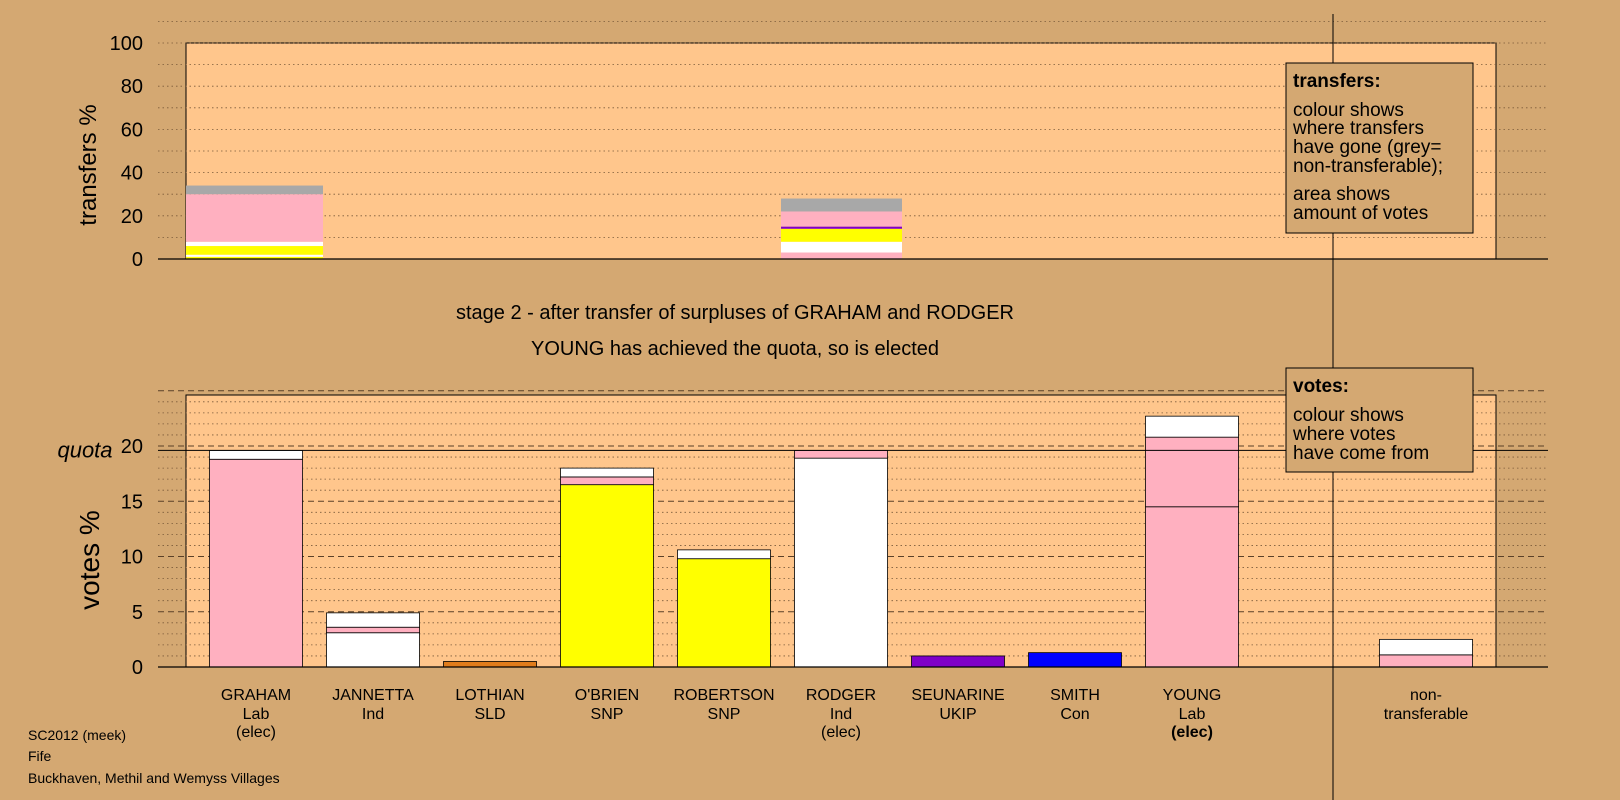 The width and height of the screenshot is (1620, 800). I want to click on candidate-name: JANNETTA, so click(373, 695).